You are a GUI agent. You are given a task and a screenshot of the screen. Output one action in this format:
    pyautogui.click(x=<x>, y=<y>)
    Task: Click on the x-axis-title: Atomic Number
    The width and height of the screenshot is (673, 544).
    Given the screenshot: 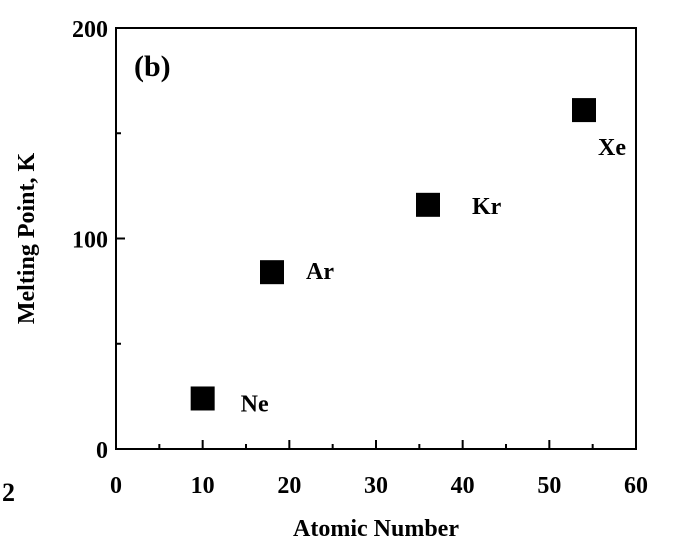 What is the action you would take?
    pyautogui.click(x=376, y=529)
    